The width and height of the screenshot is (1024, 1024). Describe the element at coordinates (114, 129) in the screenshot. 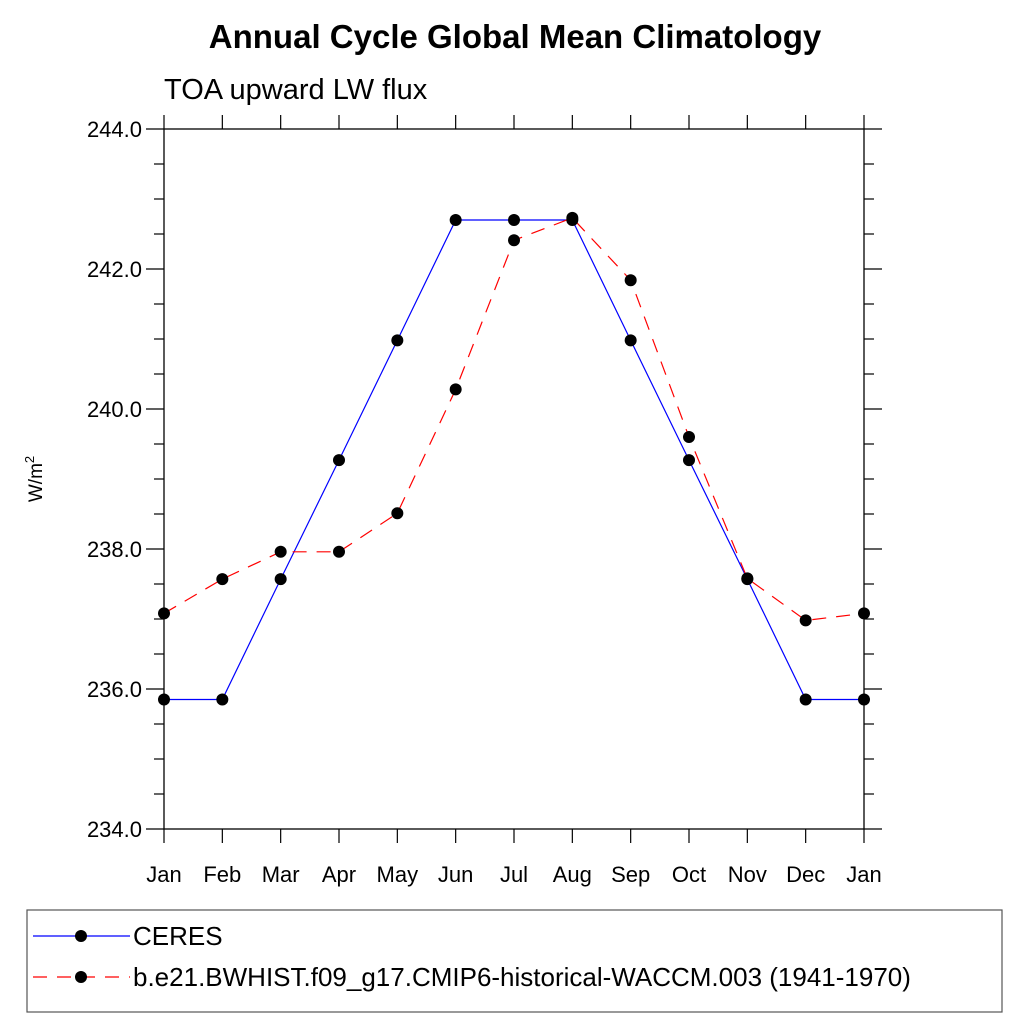

I see `y-tick-label: 244.0` at that location.